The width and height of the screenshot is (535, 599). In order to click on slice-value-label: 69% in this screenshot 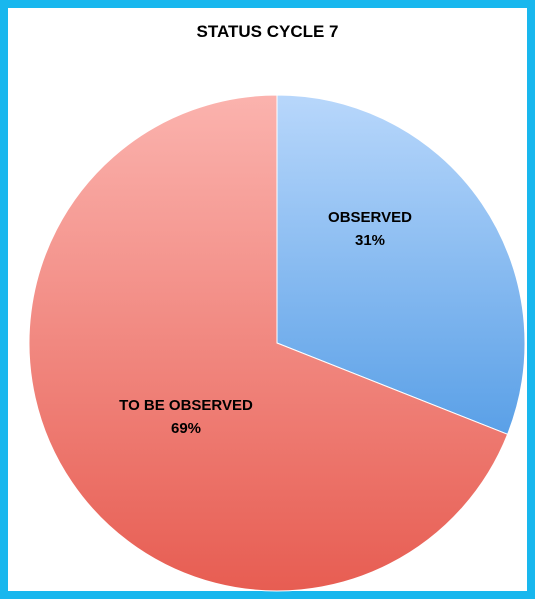, I will do `click(186, 428)`.